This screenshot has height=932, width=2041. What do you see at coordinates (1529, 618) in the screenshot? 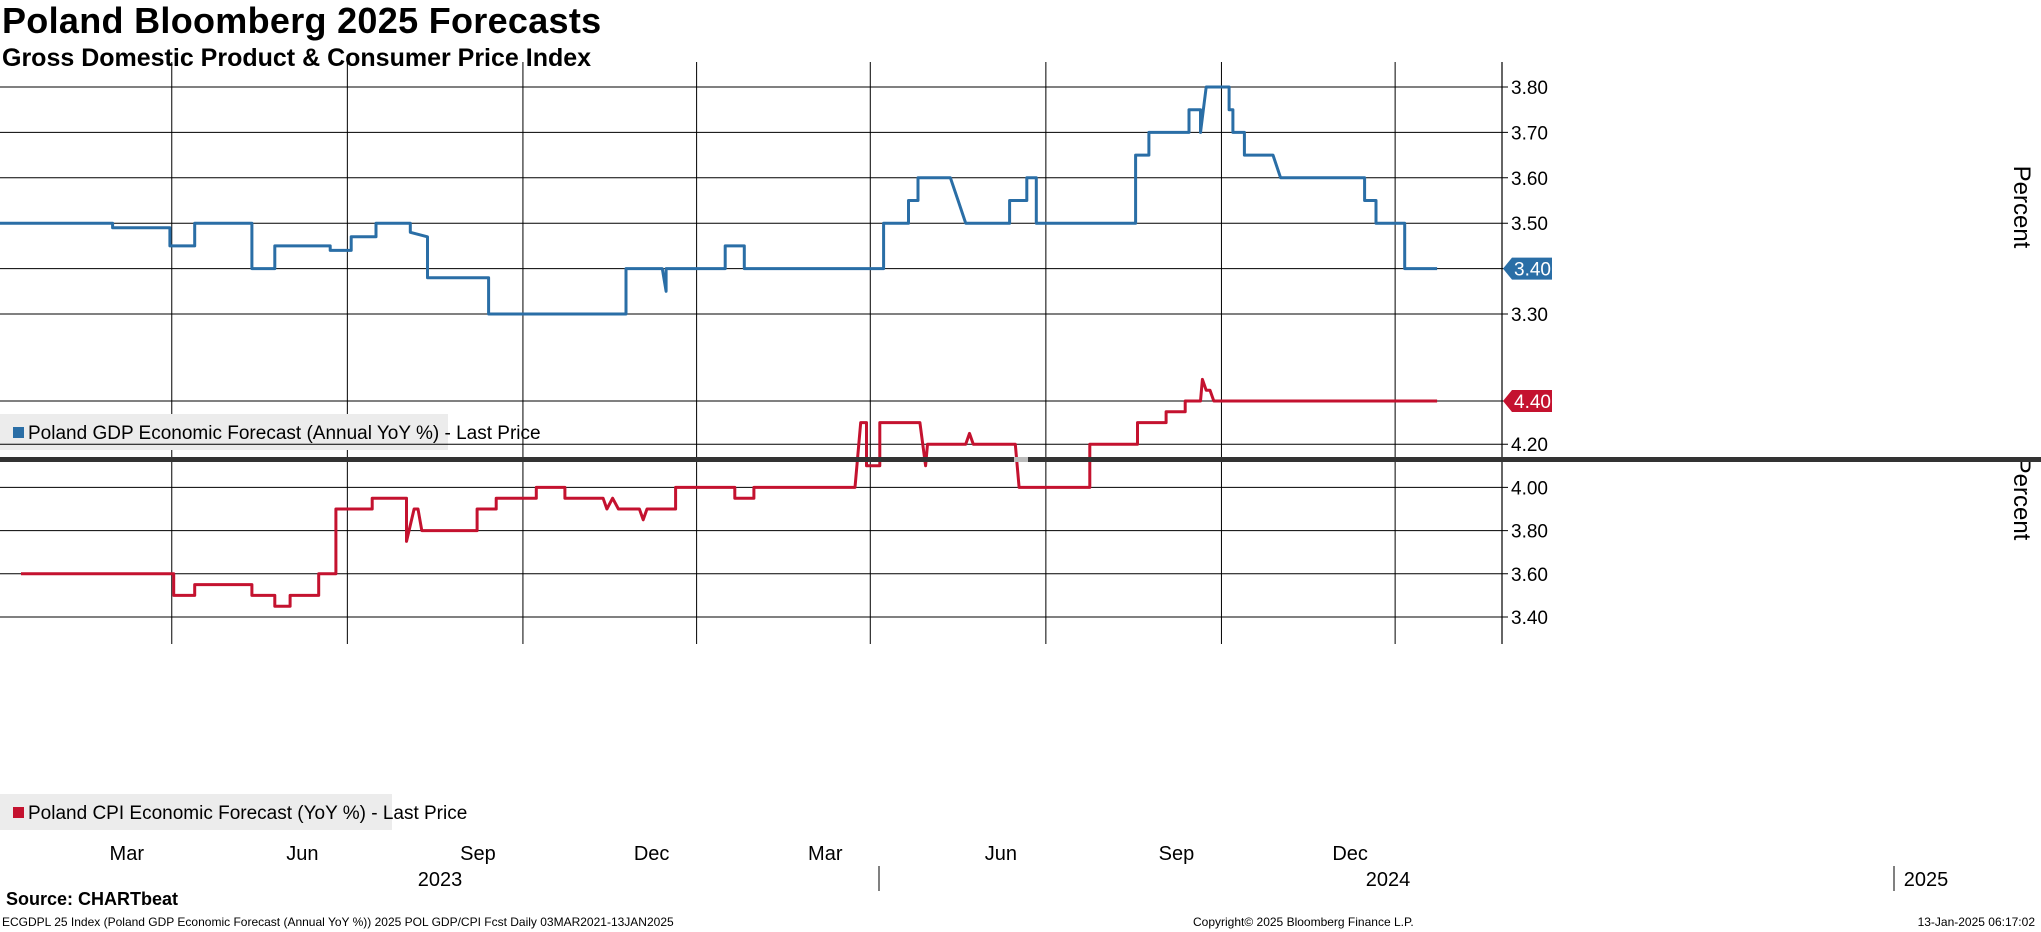
I see `y-tick-label: 3.40` at bounding box center [1529, 618].